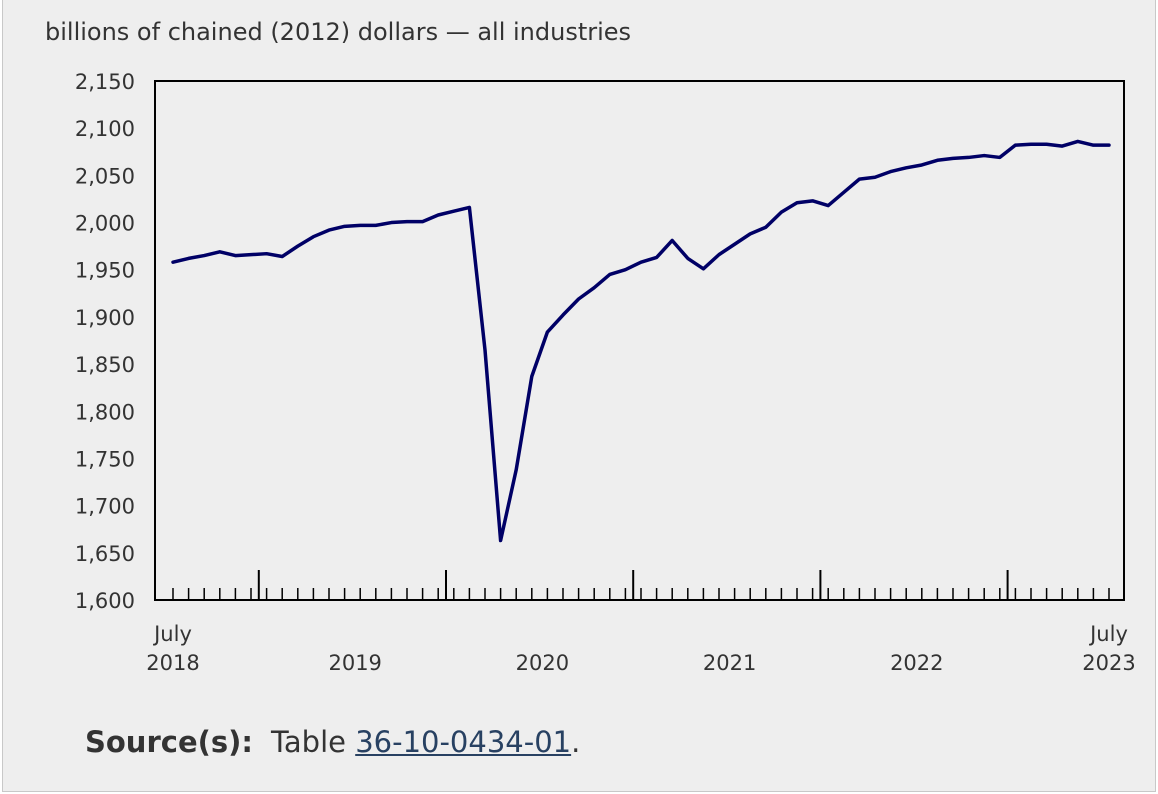  I want to click on y-tick-label: 2,000, so click(105, 224).